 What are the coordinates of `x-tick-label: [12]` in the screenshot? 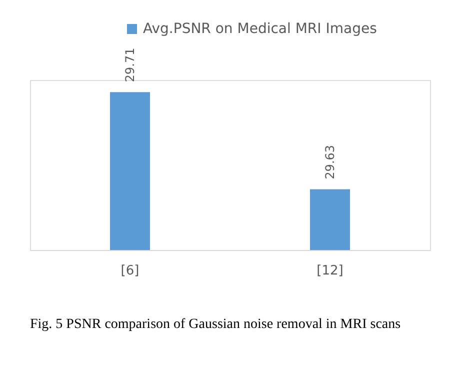 It's located at (330, 271).